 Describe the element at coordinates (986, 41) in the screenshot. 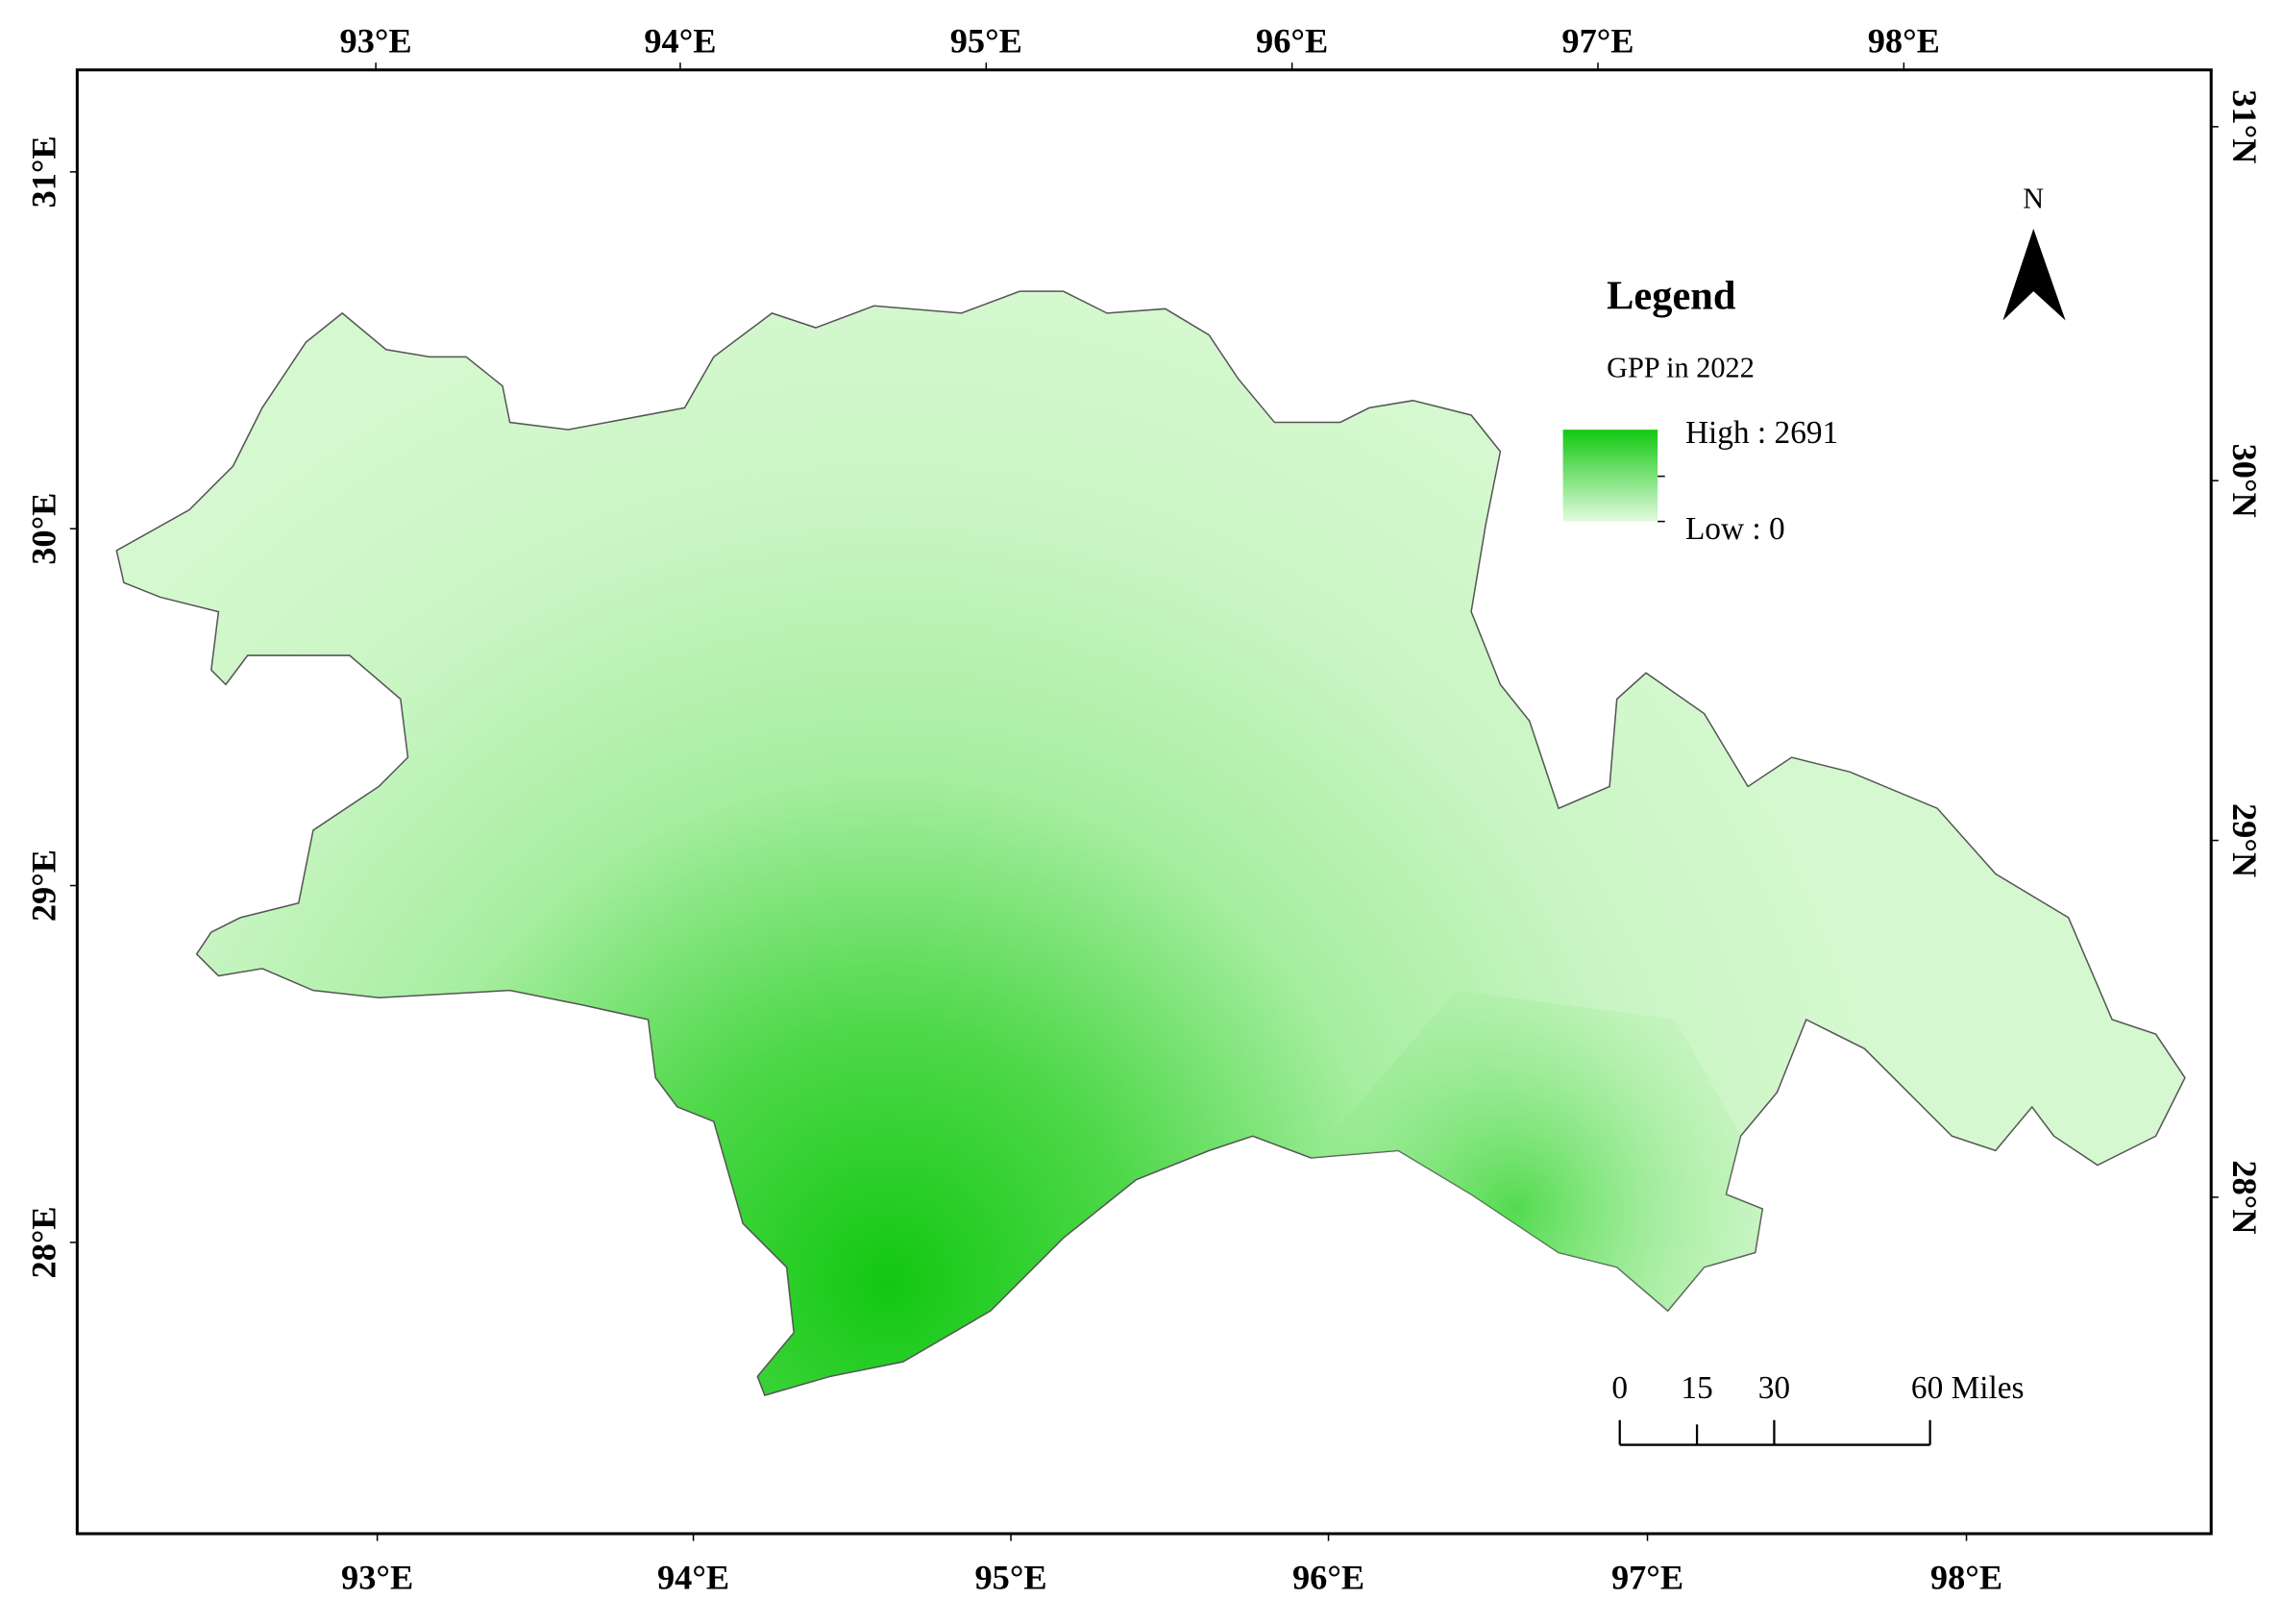

I see `top-lon-label: 95°E` at that location.